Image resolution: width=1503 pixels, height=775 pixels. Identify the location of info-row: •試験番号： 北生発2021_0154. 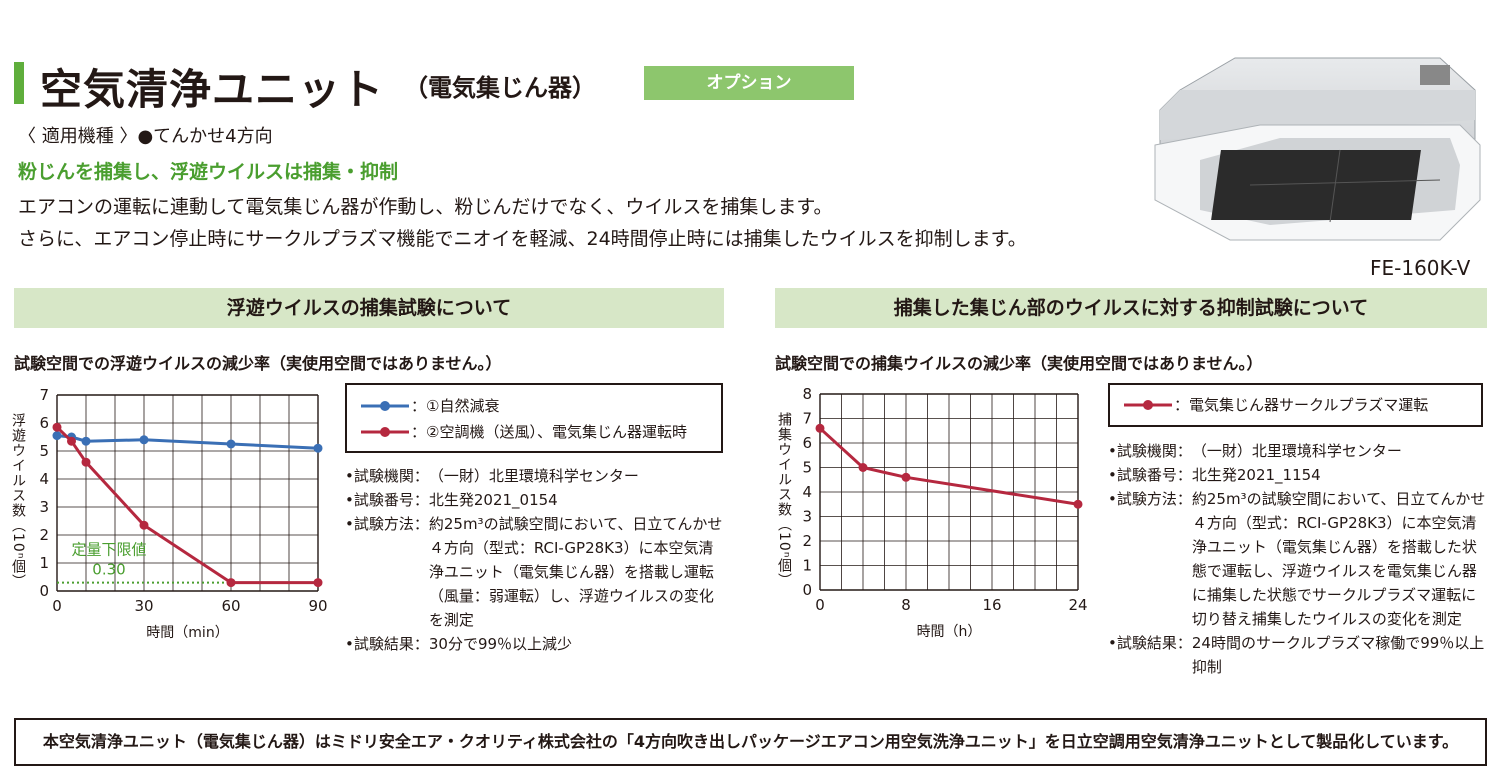
(534, 500).